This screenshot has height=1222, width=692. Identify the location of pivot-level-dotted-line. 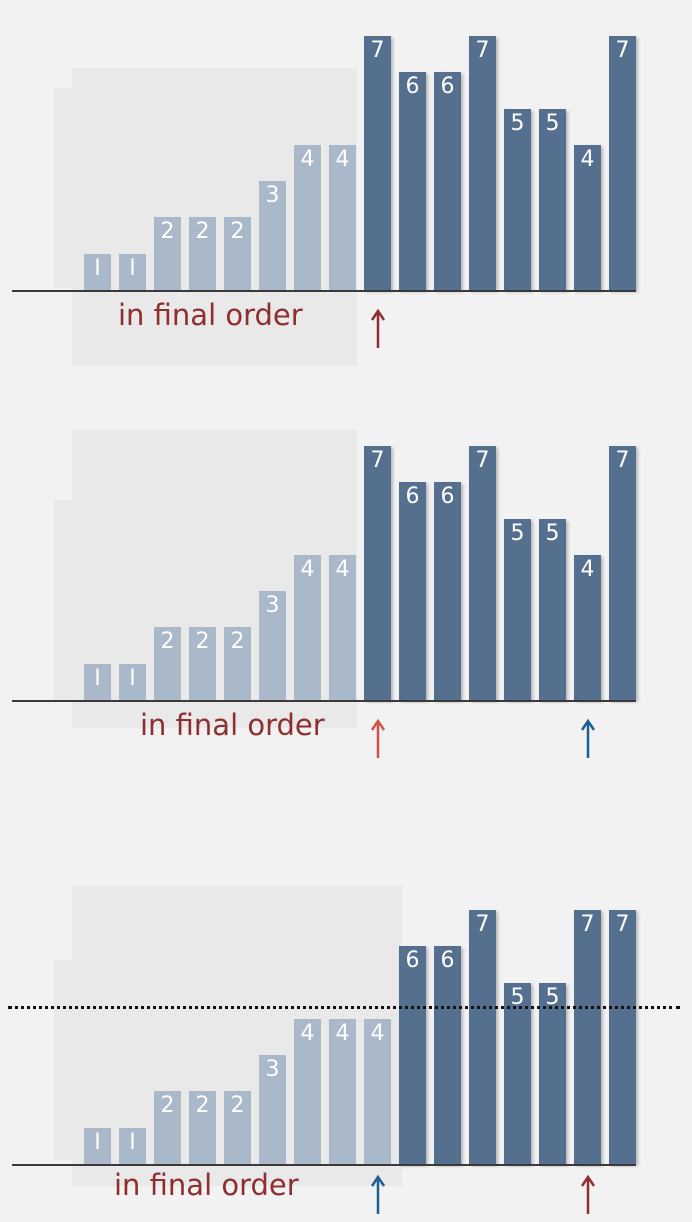
(344, 1008).